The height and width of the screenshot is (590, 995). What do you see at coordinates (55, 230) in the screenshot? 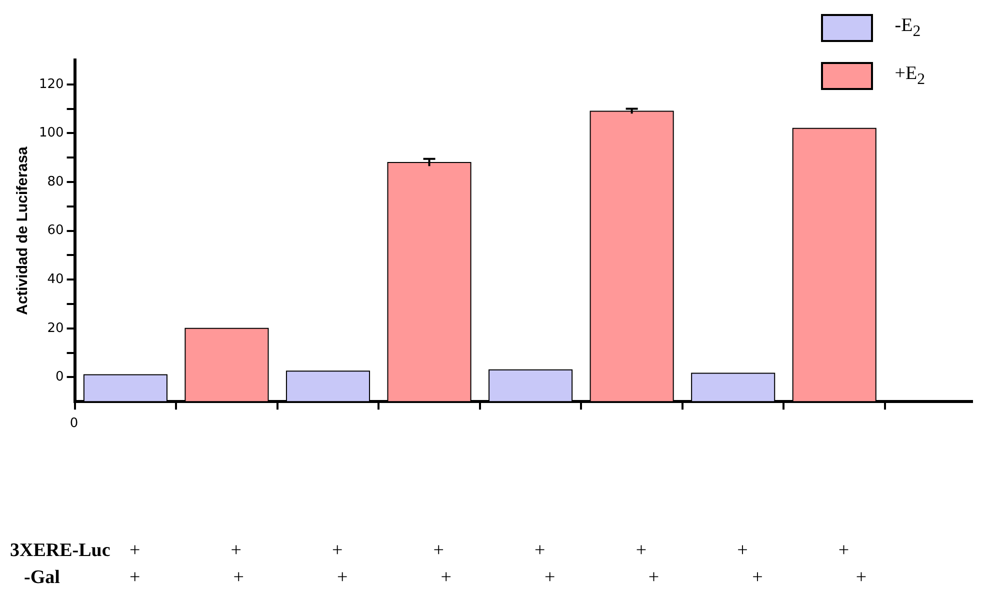
I see `y-tick-label: 60` at bounding box center [55, 230].